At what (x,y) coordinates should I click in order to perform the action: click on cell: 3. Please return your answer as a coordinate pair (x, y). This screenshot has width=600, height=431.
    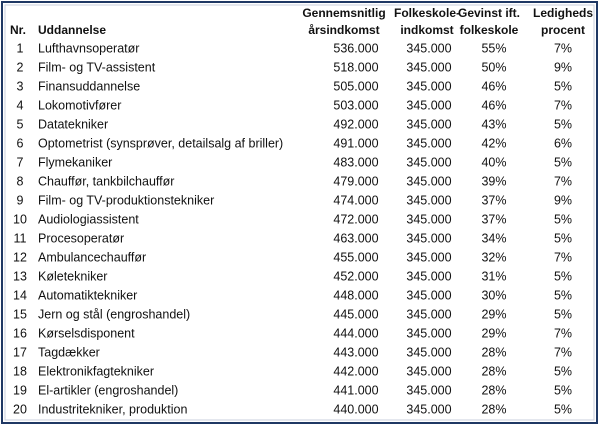
    Looking at the image, I should click on (20, 86).